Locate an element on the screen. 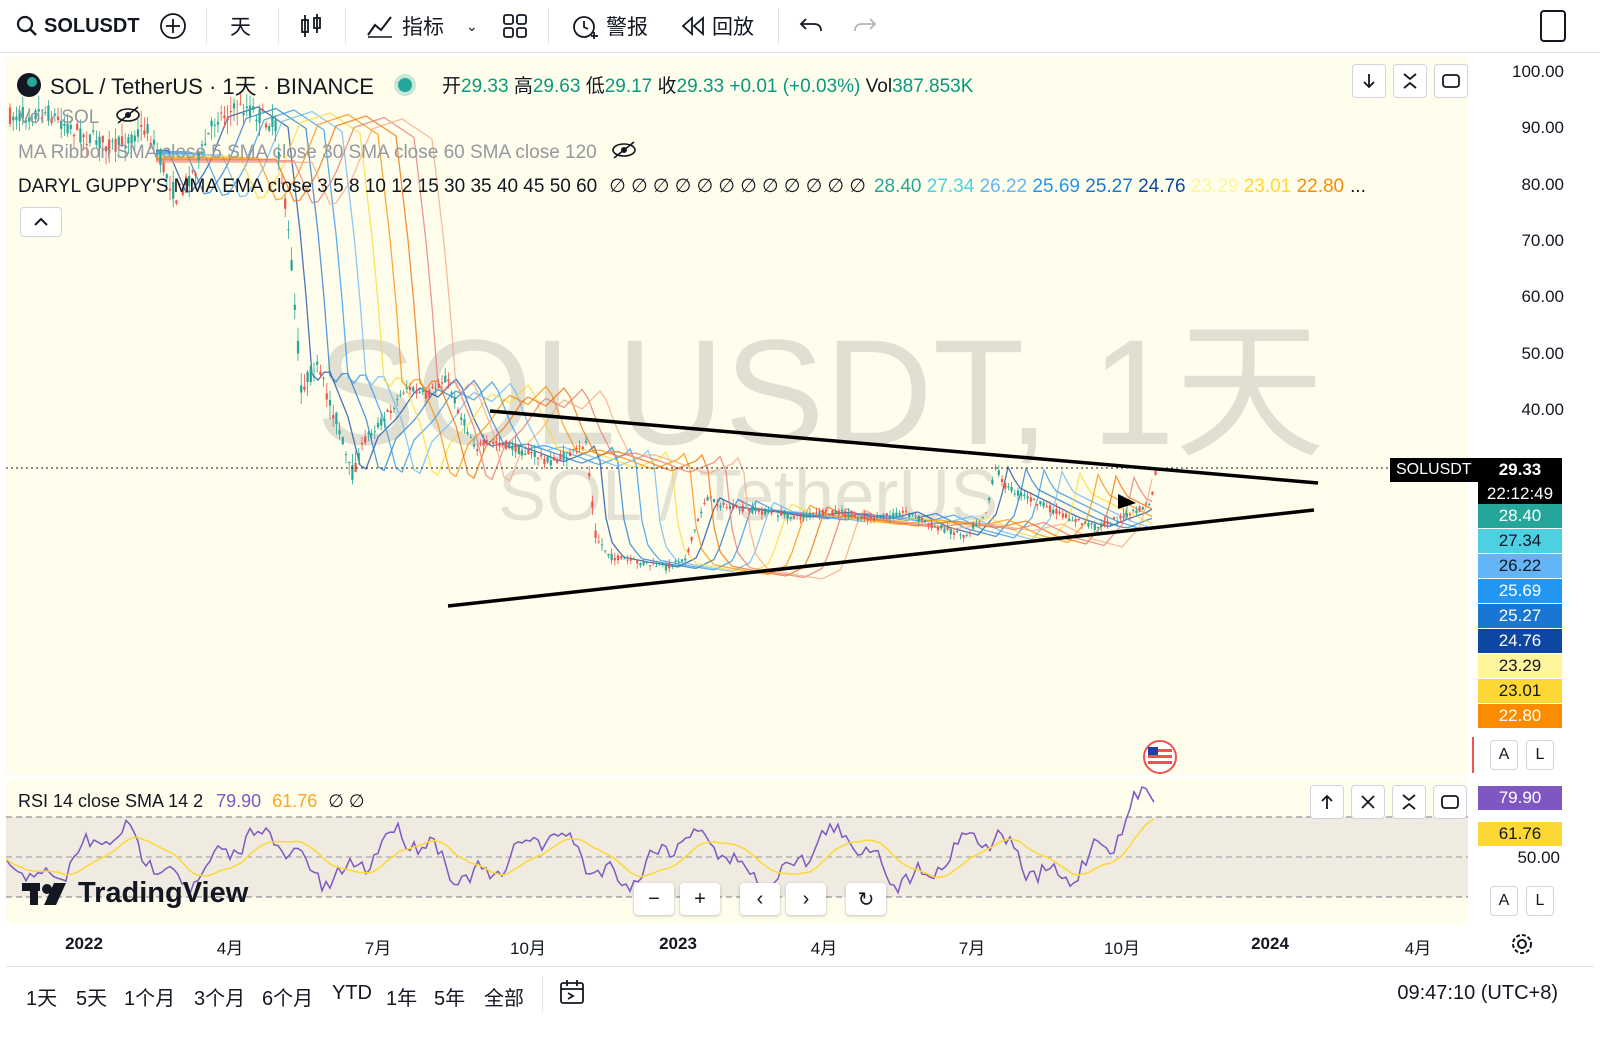 This screenshot has width=1600, height=1047. symbol-legend: SOL / TetherUS · 1天 · BINANCE is located at coordinates (214, 85).